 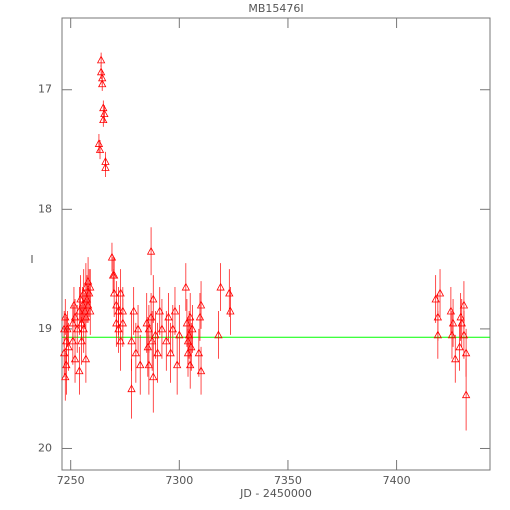 What do you see at coordinates (71, 480) in the screenshot?
I see `x-tick-label: 7250` at bounding box center [71, 480].